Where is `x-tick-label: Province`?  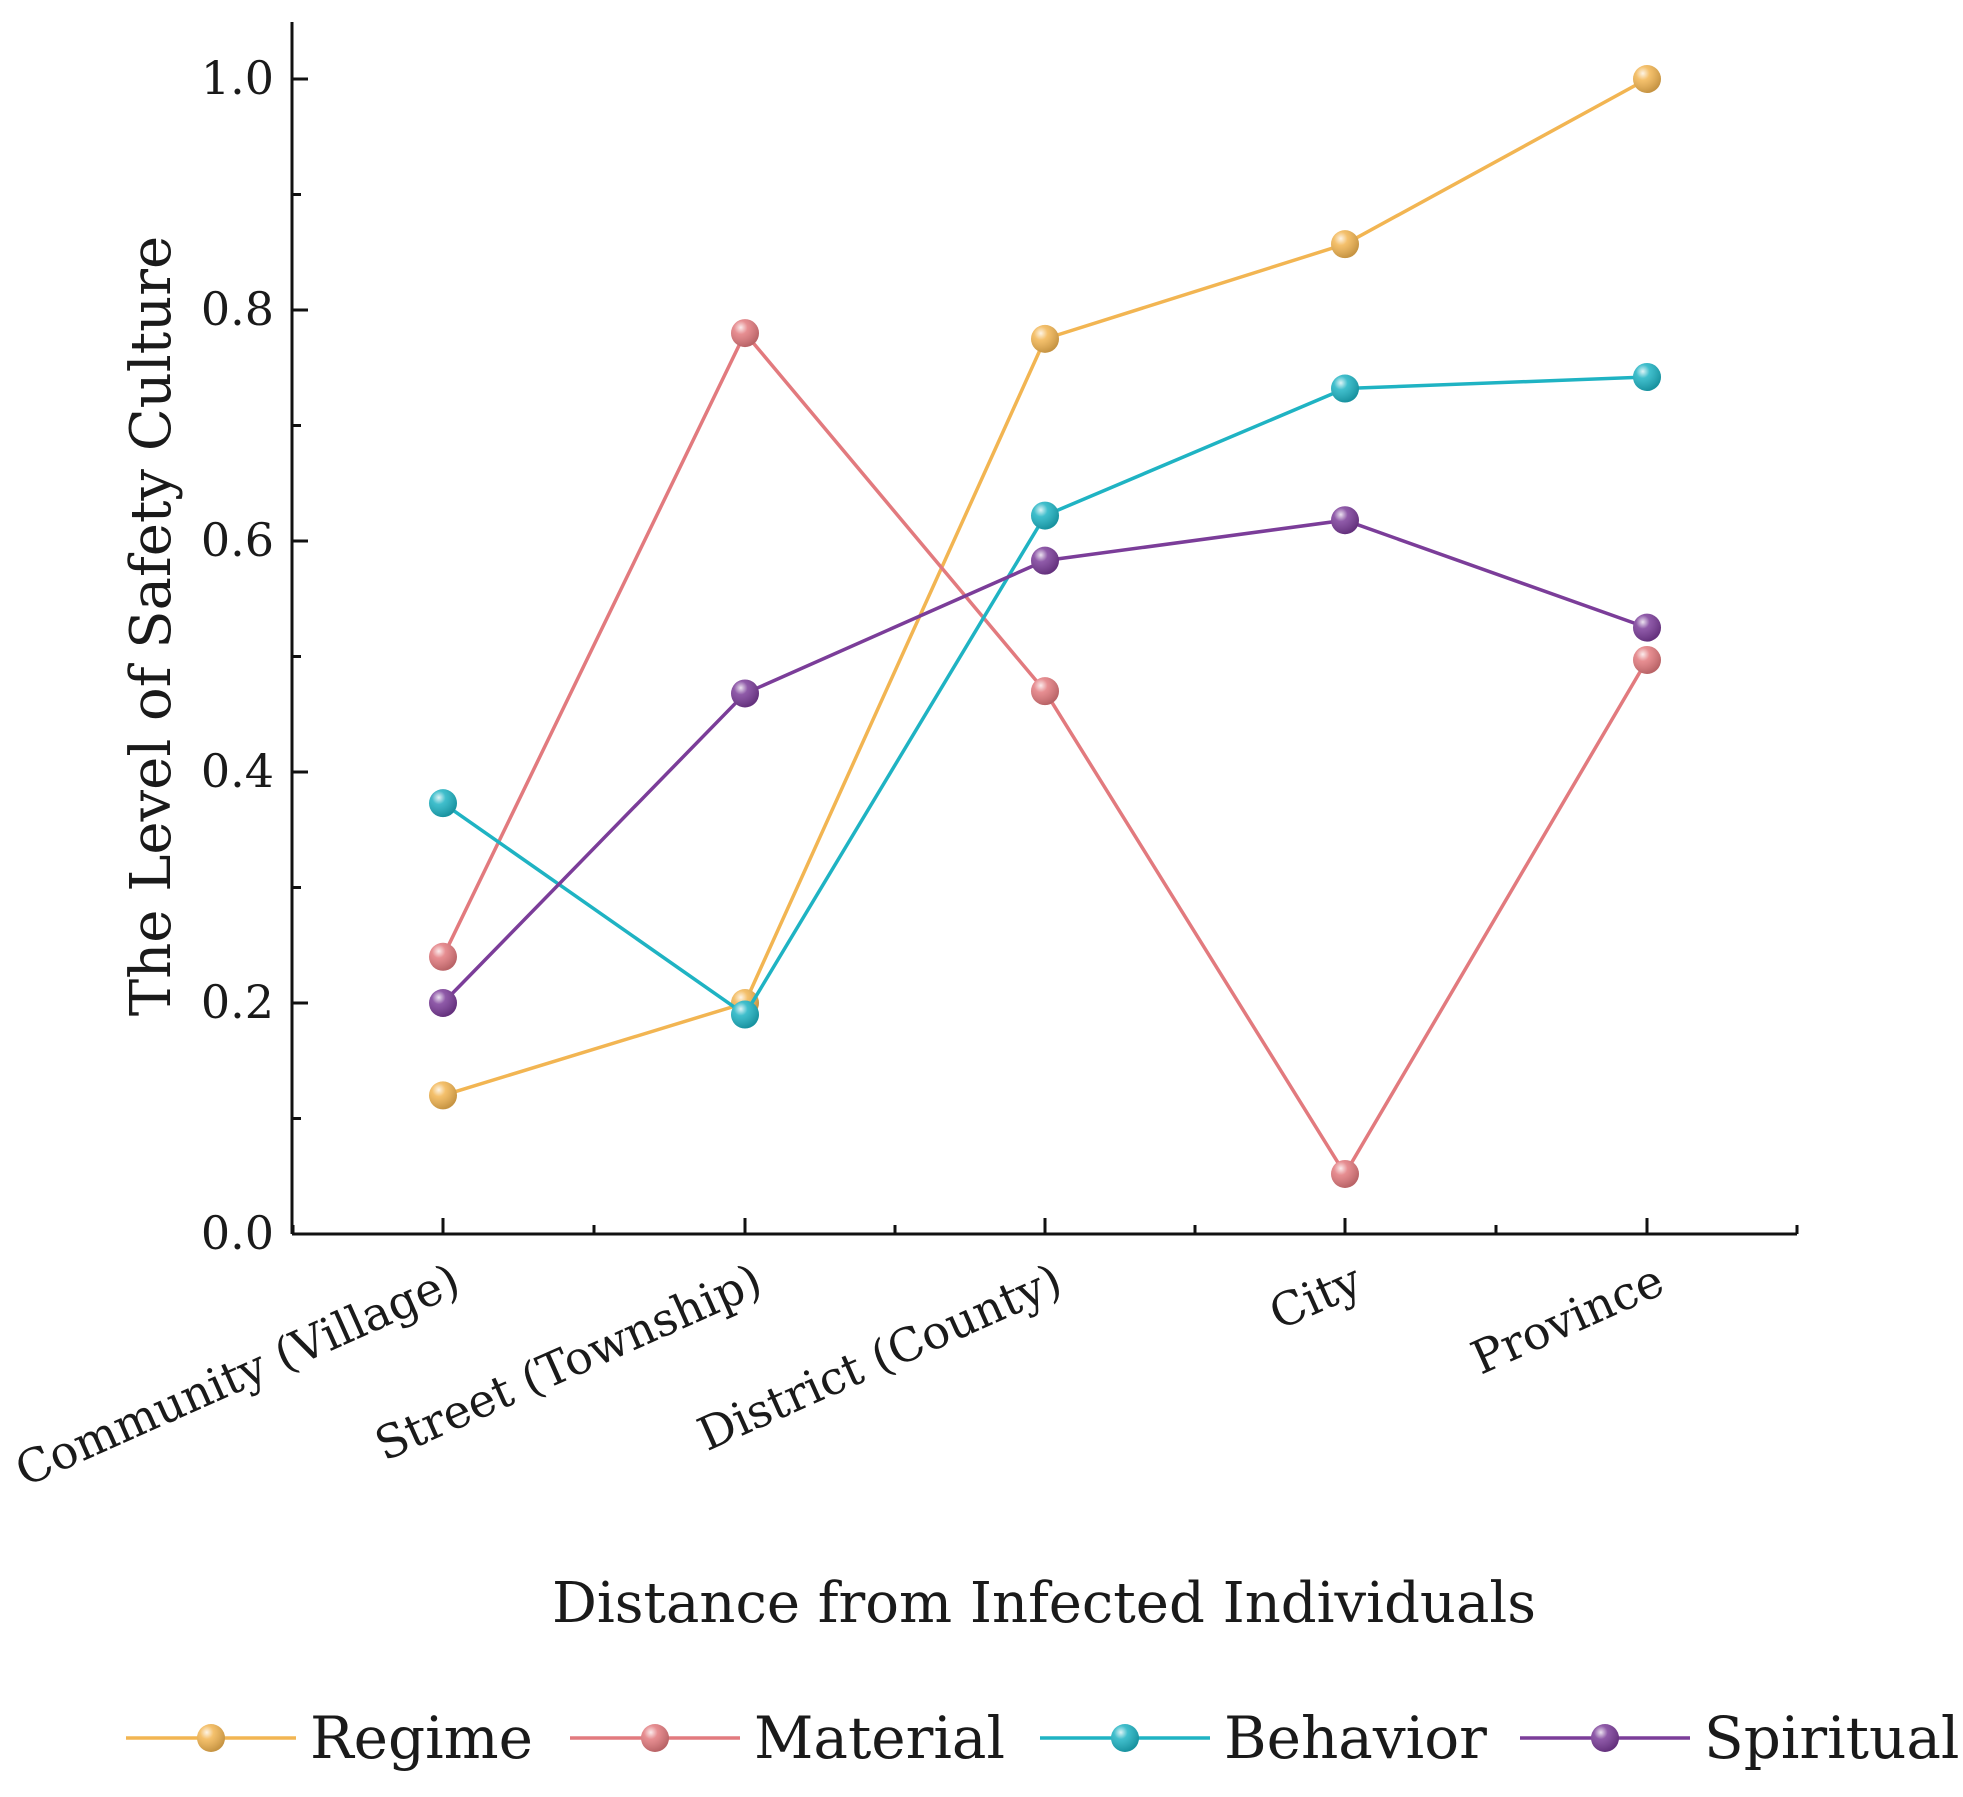
x-tick-label: Province is located at coordinates (1567, 1319).